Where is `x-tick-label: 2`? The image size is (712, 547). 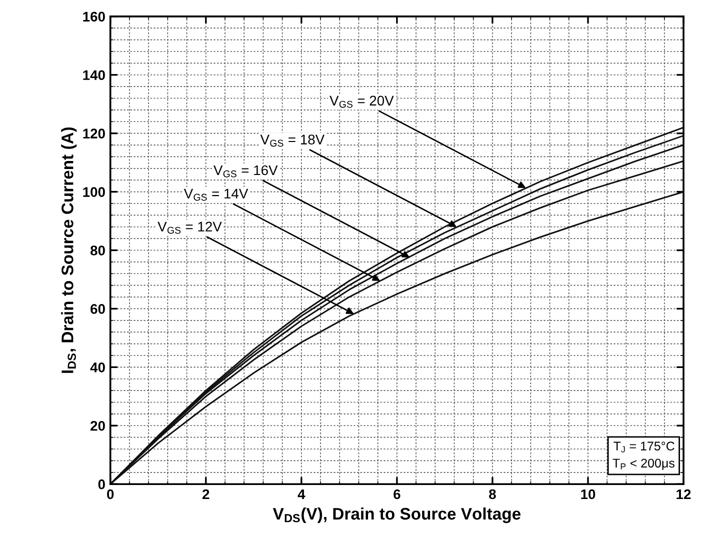
x-tick-label: 2 is located at coordinates (206, 494).